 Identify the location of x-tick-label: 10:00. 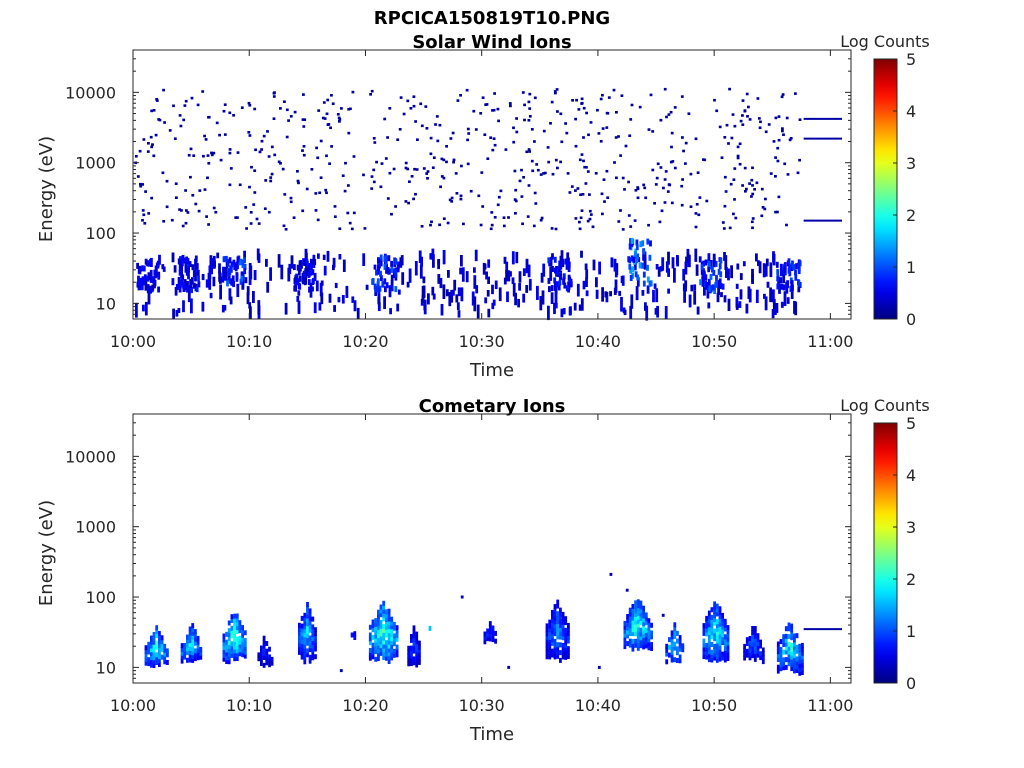
(133, 341).